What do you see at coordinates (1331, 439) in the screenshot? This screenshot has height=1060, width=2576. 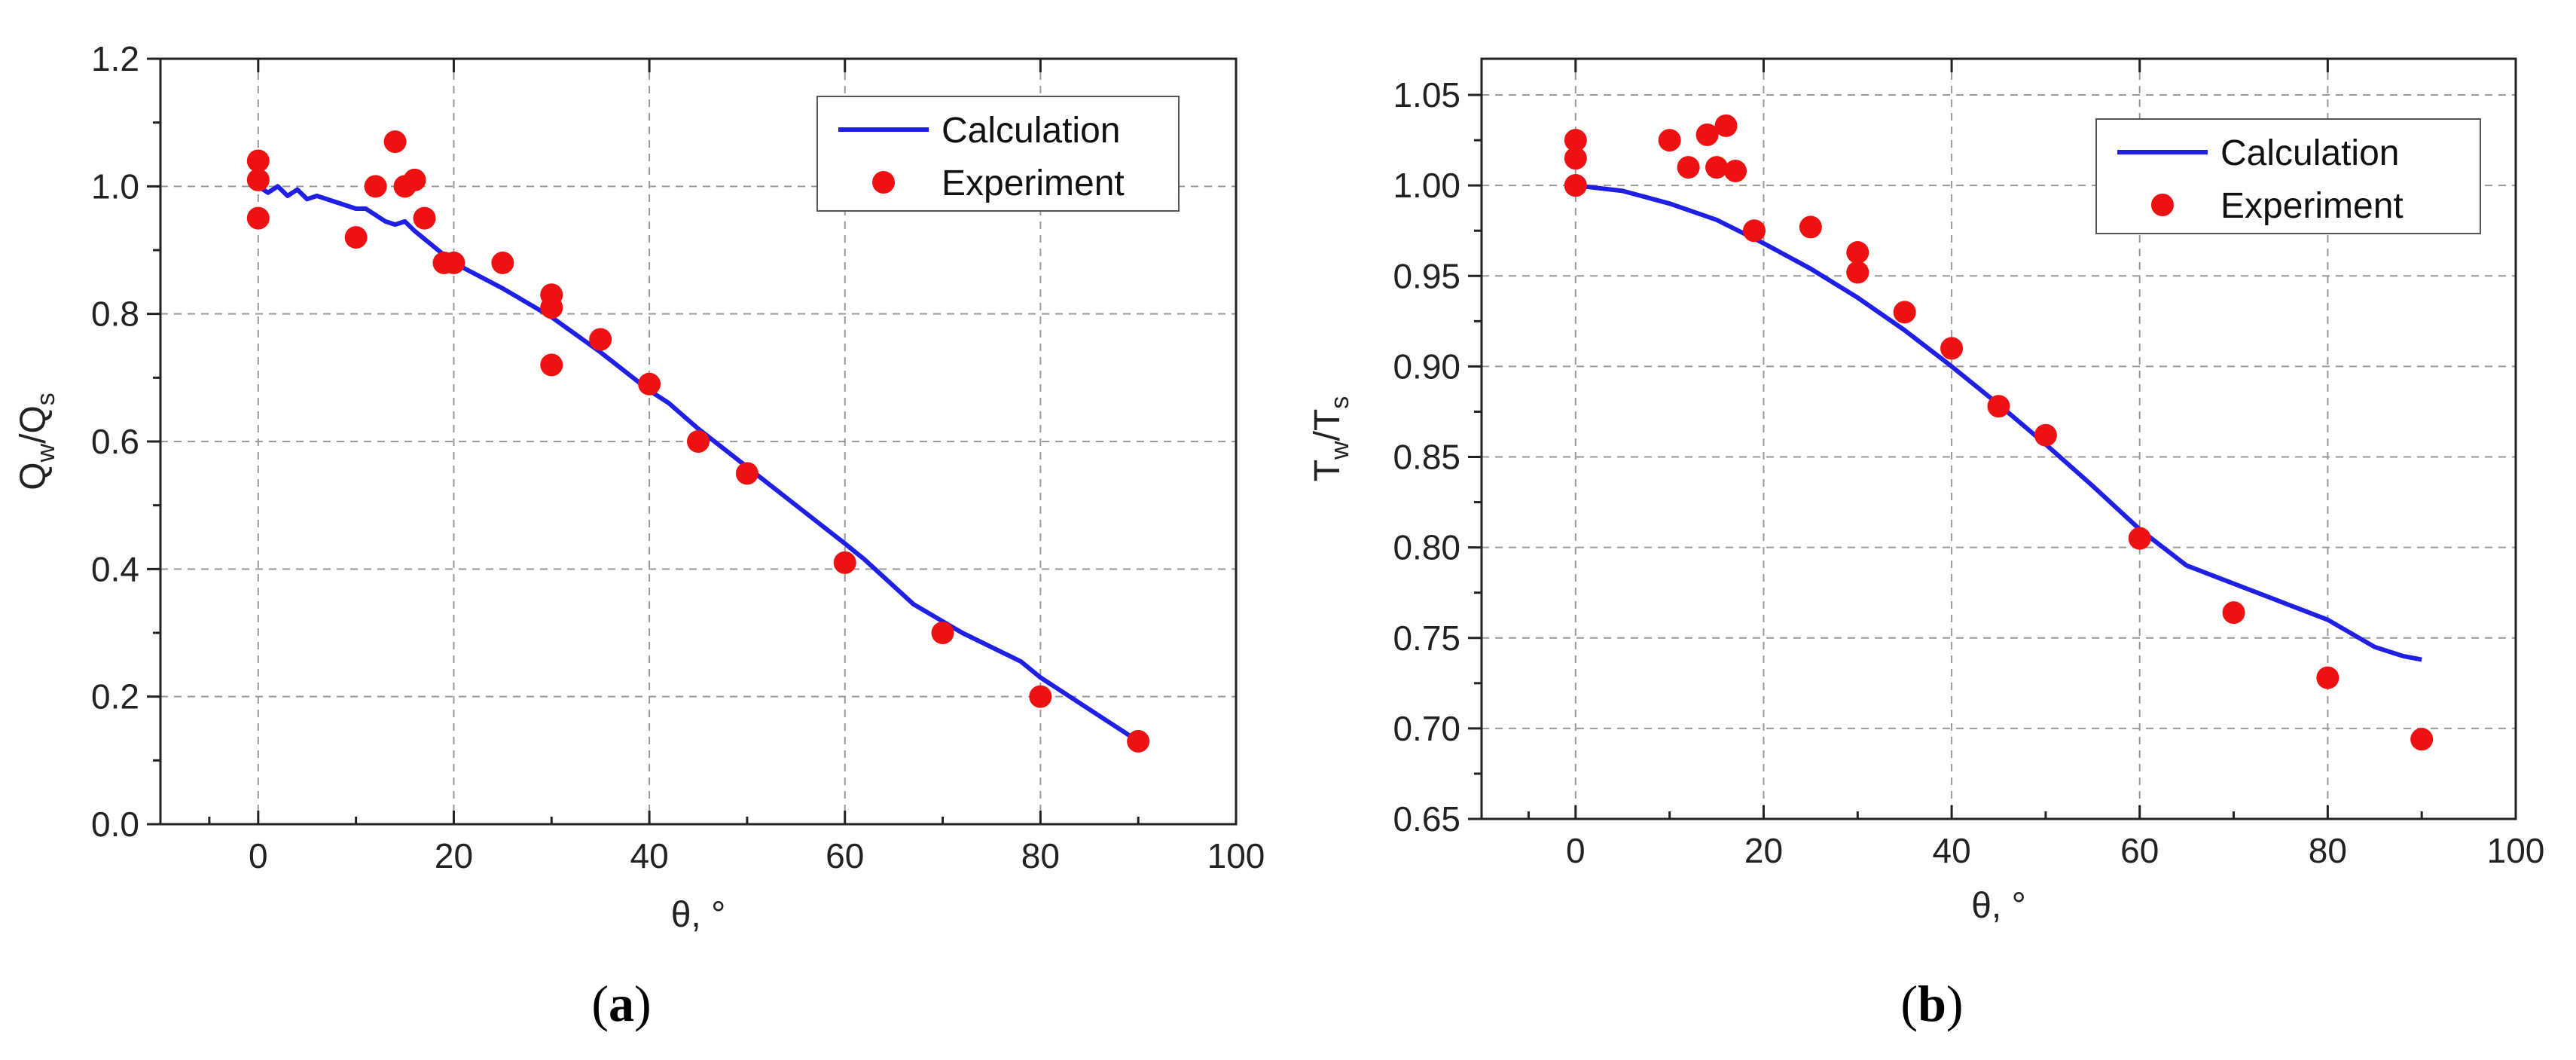 I see `y-axis-label: Tw/Ts` at bounding box center [1331, 439].